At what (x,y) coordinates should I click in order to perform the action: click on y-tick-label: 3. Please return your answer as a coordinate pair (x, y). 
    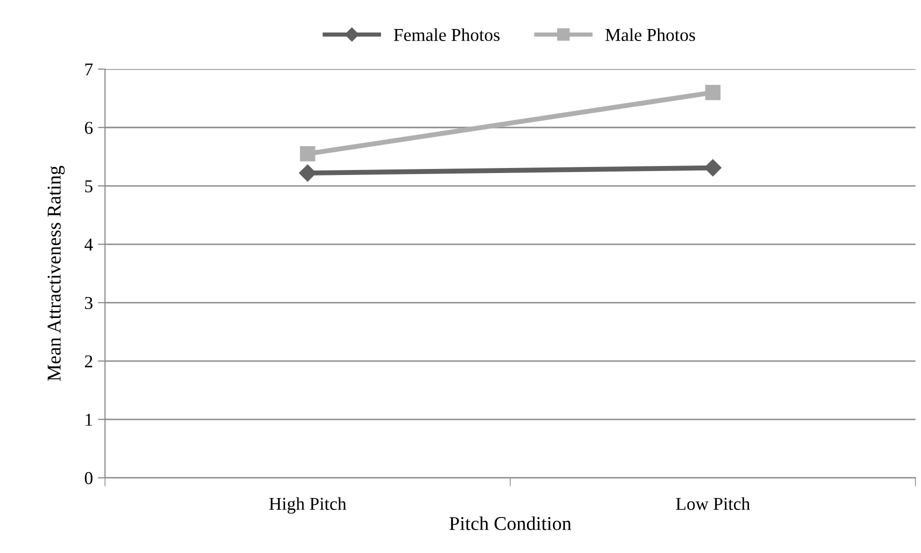
    Looking at the image, I should click on (88, 303).